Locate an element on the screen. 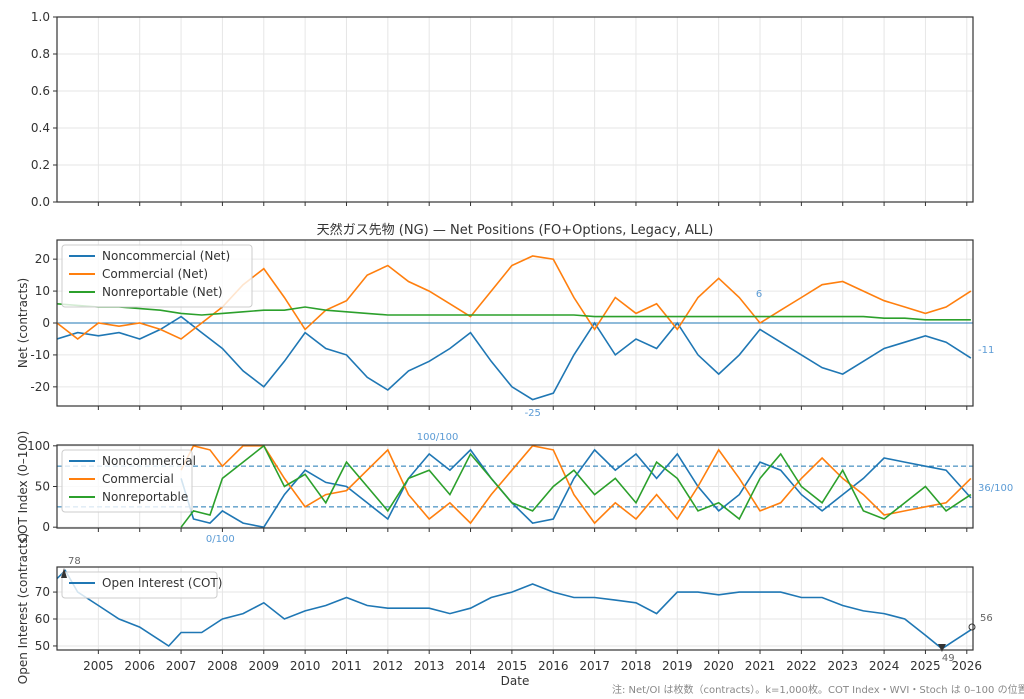 This screenshot has width=1024, height=699. legend-label: Commercial (Net) is located at coordinates (155, 274).